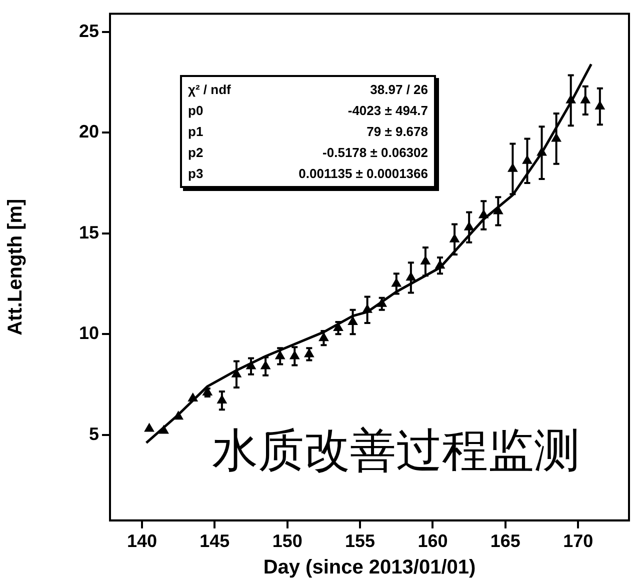 Image resolution: width=635 pixels, height=580 pixels. What do you see at coordinates (196, 153) in the screenshot?
I see `annotation: p2` at bounding box center [196, 153].